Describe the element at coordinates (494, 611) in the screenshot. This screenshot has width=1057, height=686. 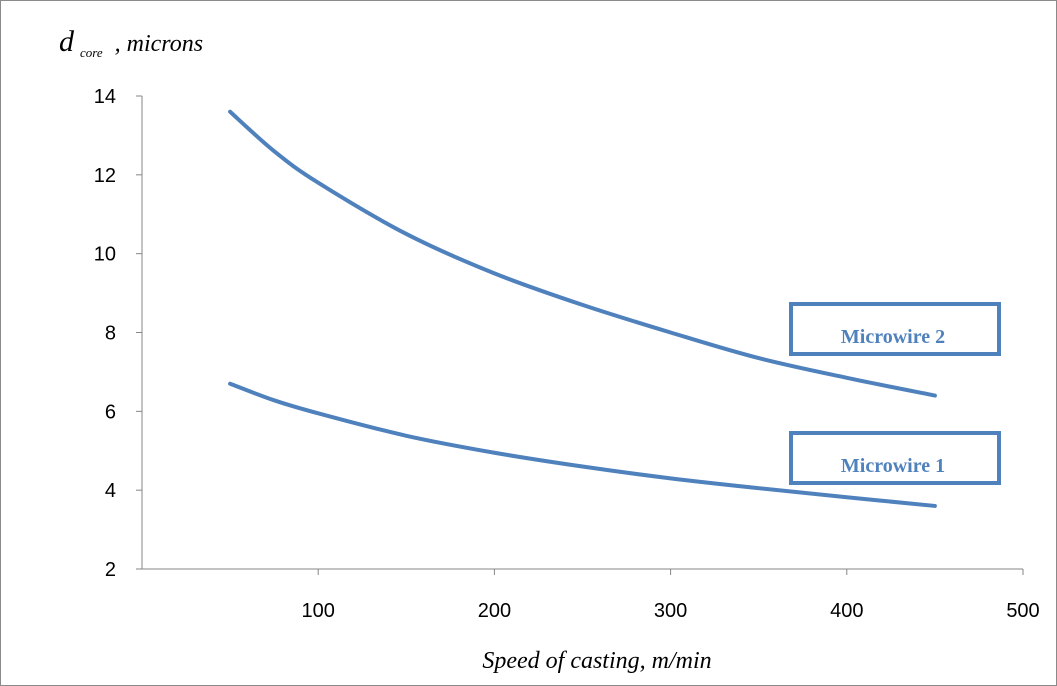
I see `x-tick-label: 200` at that location.